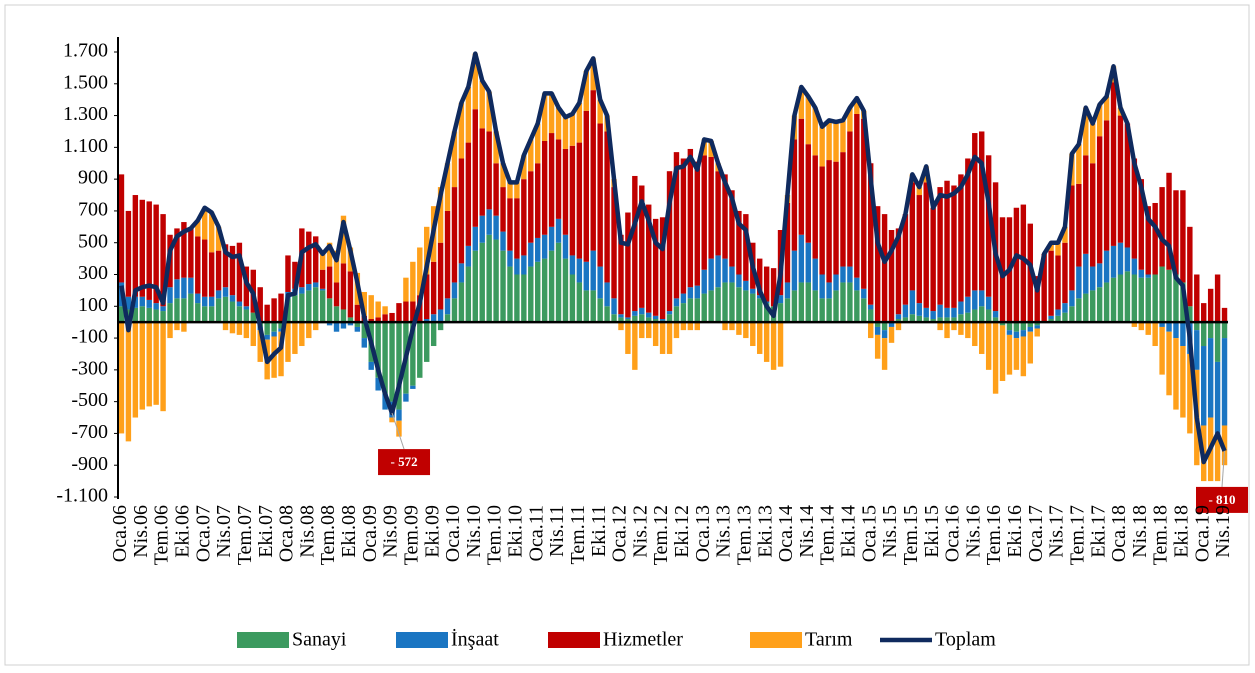 The width and height of the screenshot is (1255, 673). I want to click on x-tick-label: Oca.17, so click(1036, 533).